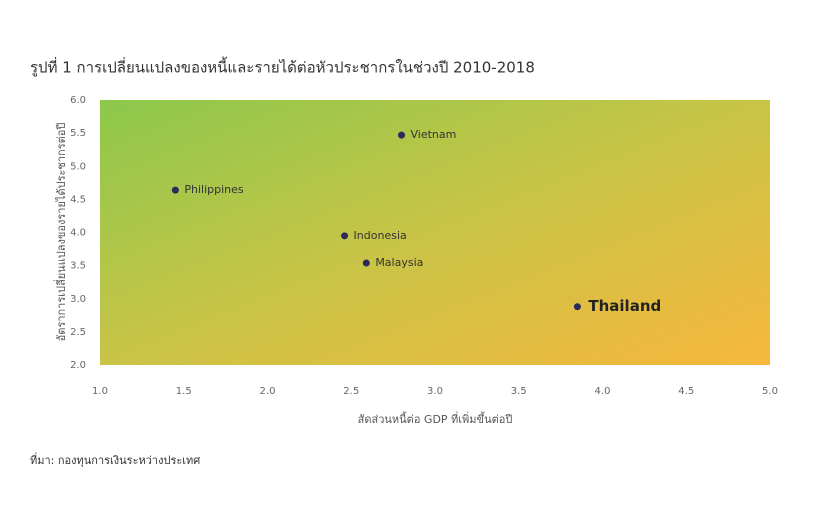 The image size is (819, 511). Describe the element at coordinates (78, 365) in the screenshot. I see `y-tick-label: 2.0` at that location.